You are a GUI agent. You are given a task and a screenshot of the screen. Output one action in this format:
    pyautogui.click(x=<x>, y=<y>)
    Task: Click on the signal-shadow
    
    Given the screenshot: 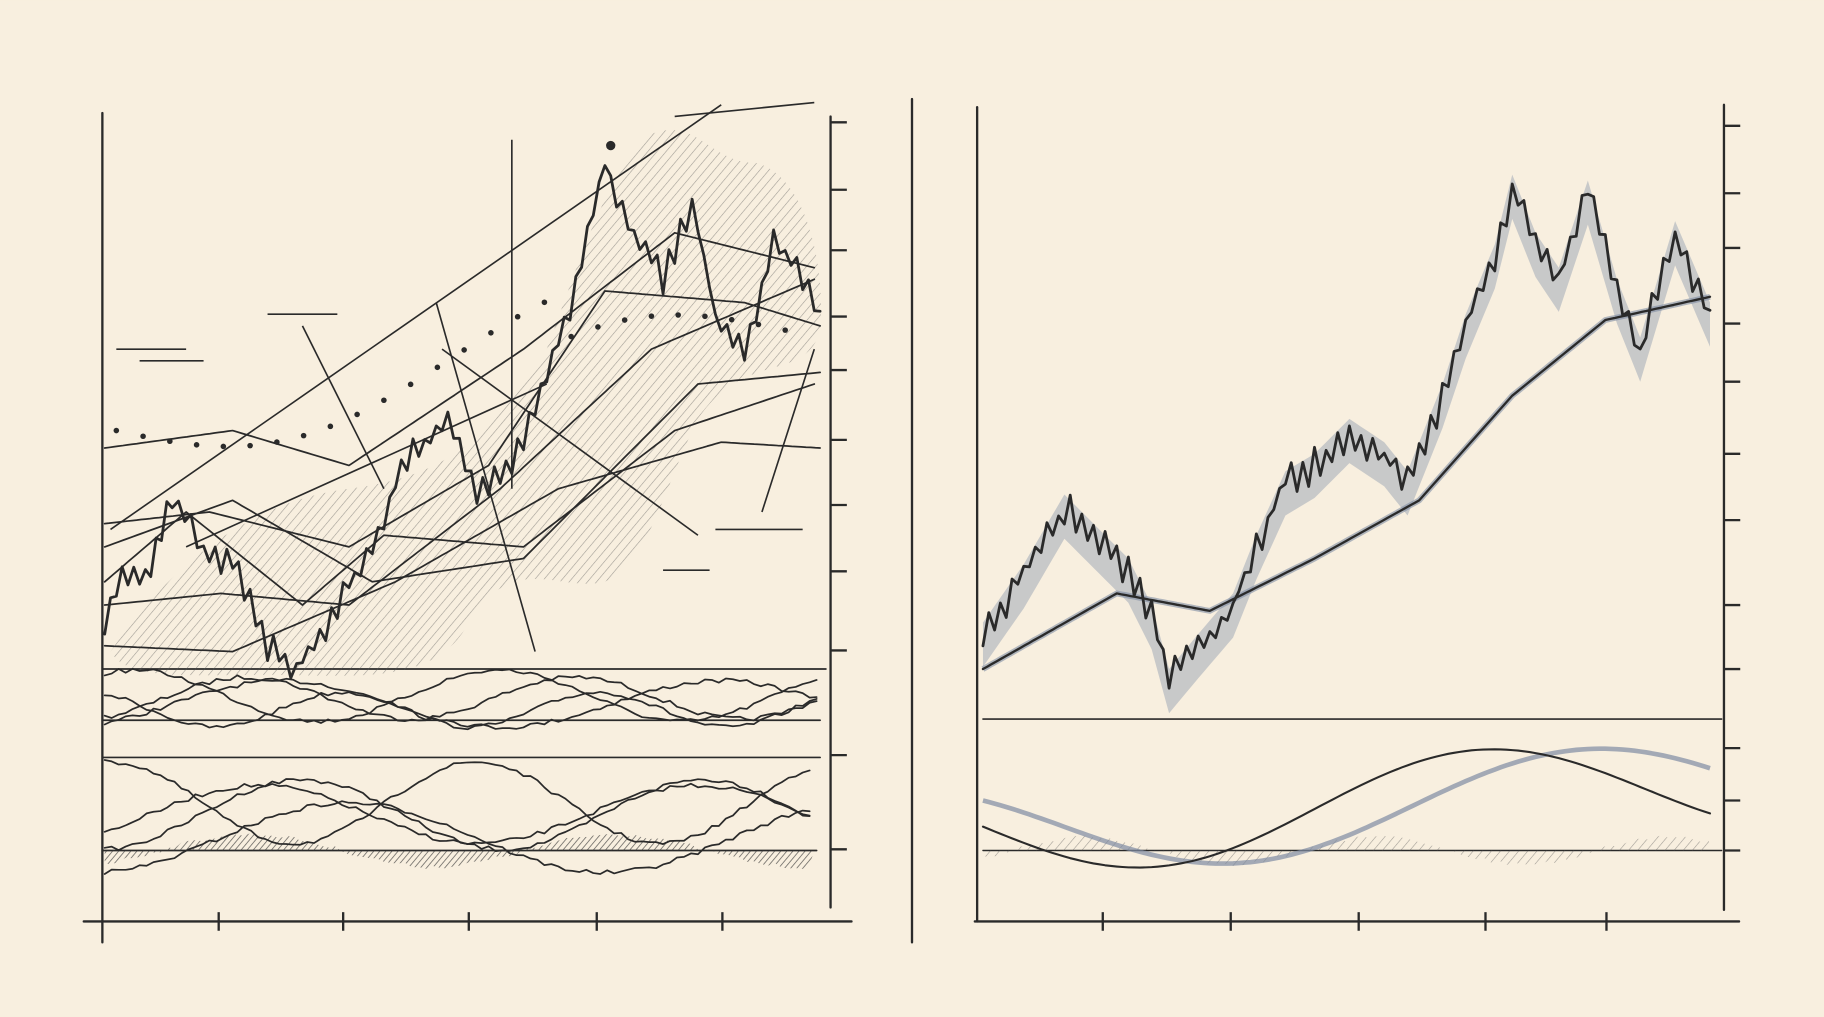 What is the action you would take?
    pyautogui.click(x=1346, y=806)
    